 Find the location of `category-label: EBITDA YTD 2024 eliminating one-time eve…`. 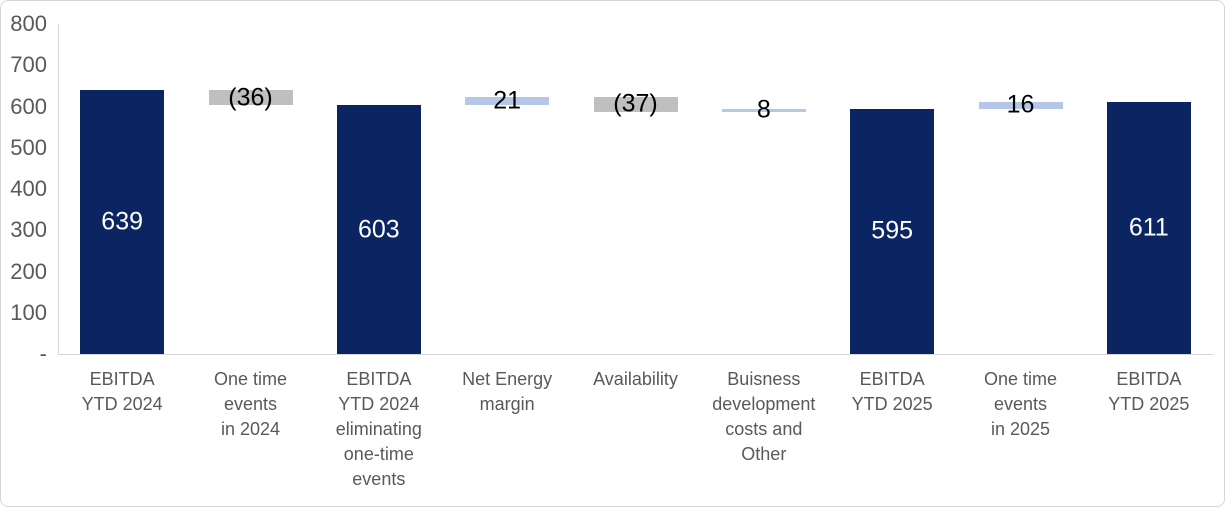

category-label: EBITDA YTD 2024 eliminating one-time eve… is located at coordinates (378, 429).